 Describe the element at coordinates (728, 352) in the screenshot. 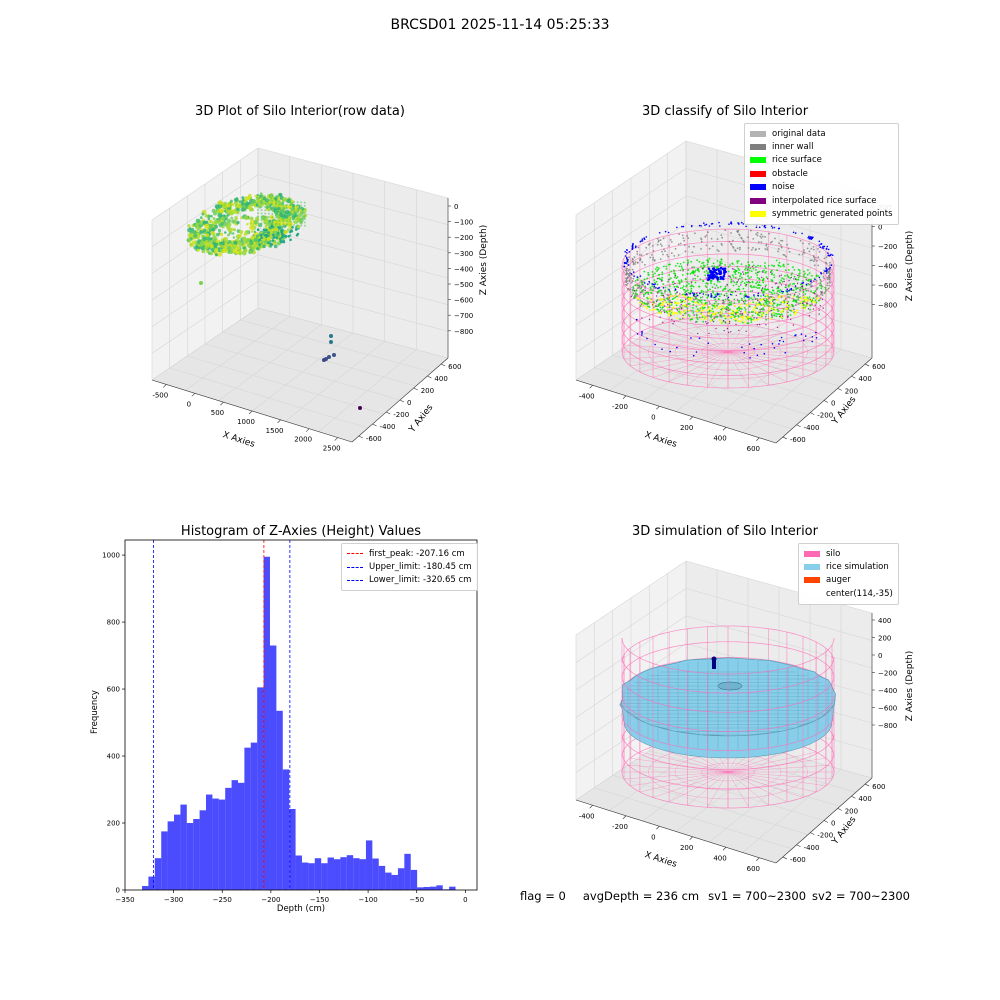

I see `silo-wire-bottom-ring` at that location.